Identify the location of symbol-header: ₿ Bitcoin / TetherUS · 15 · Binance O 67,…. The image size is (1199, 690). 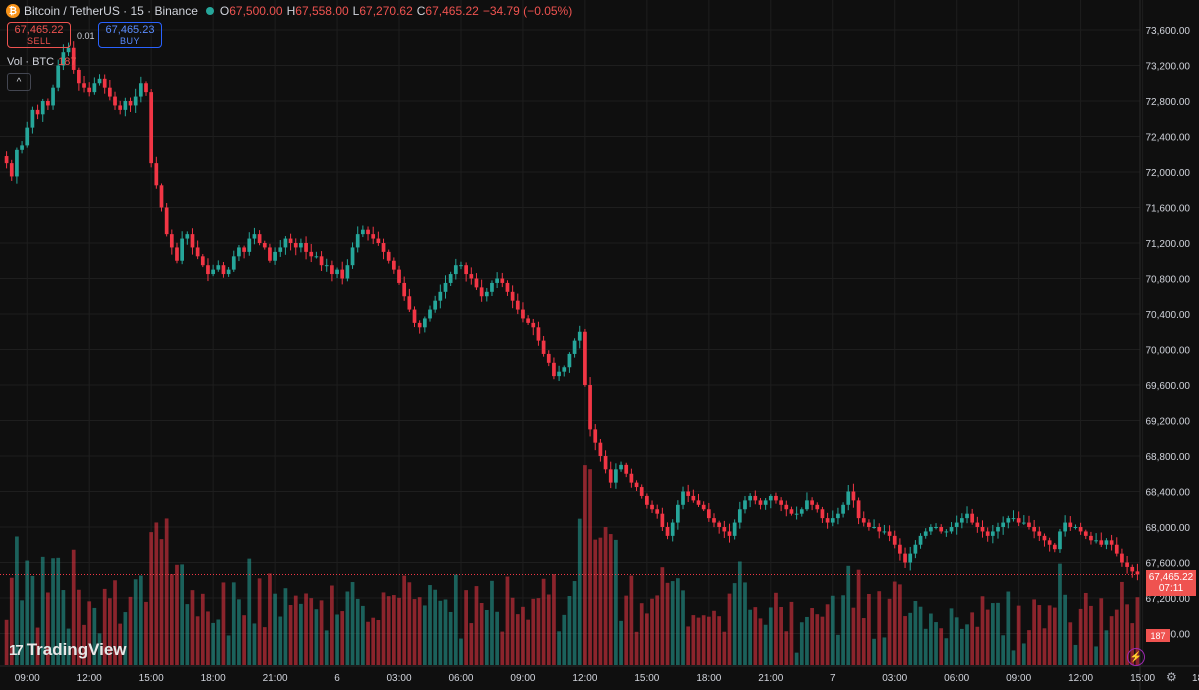
(288, 11).